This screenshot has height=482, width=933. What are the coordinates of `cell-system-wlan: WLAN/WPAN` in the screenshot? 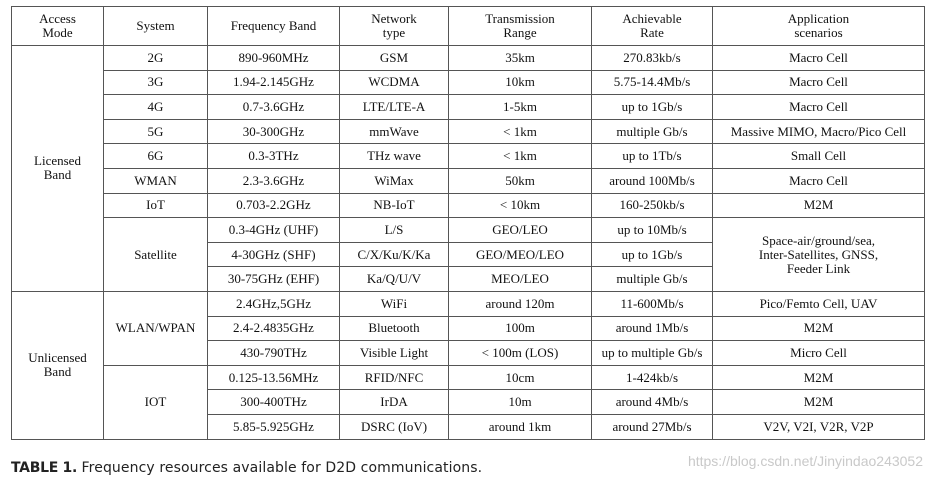 It's located at (155, 328).